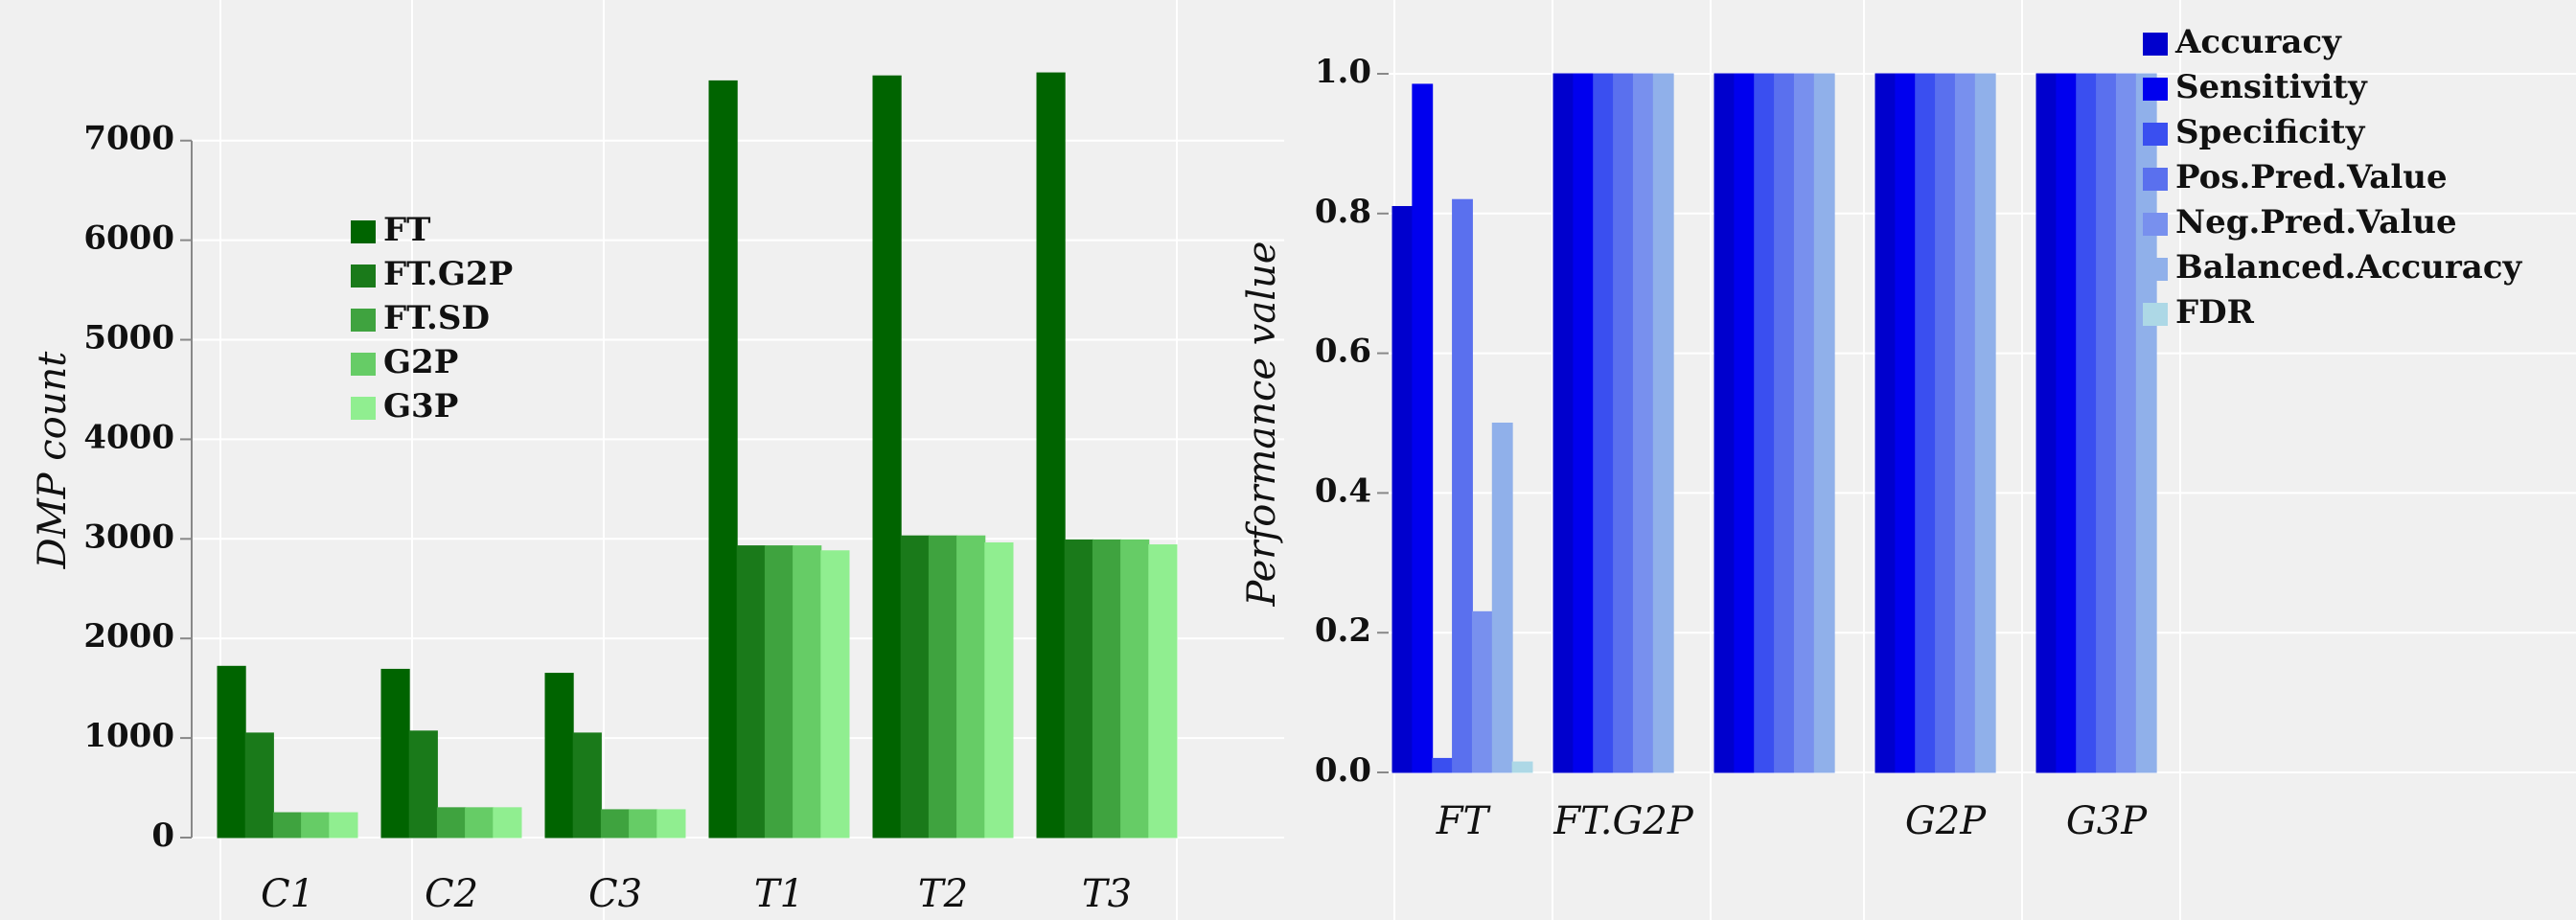  I want to click on x-tick-label: C1, so click(287, 894).